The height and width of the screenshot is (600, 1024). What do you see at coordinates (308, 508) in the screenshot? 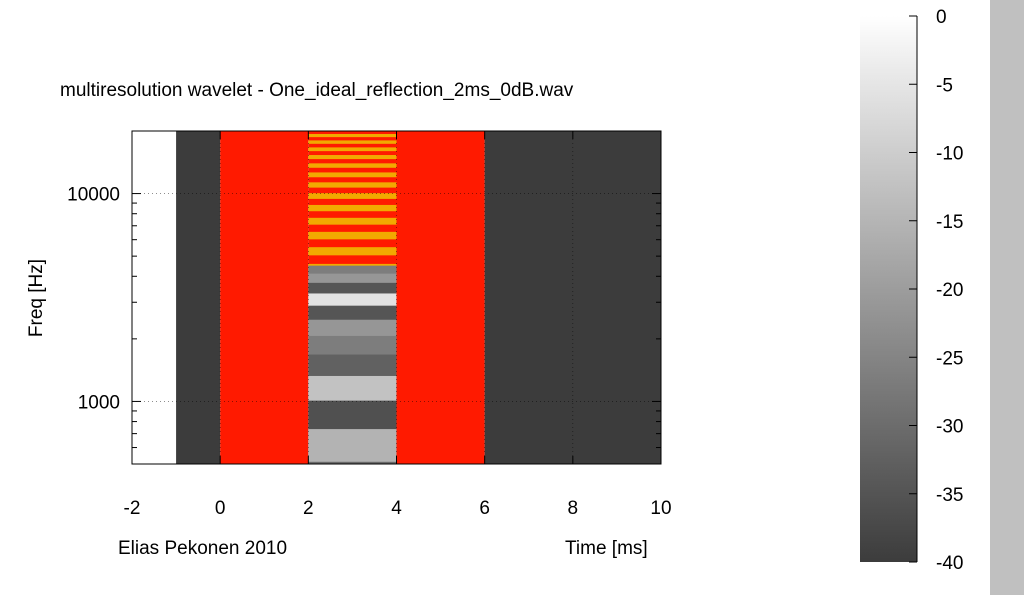
I see `x-tick-label: 2` at bounding box center [308, 508].